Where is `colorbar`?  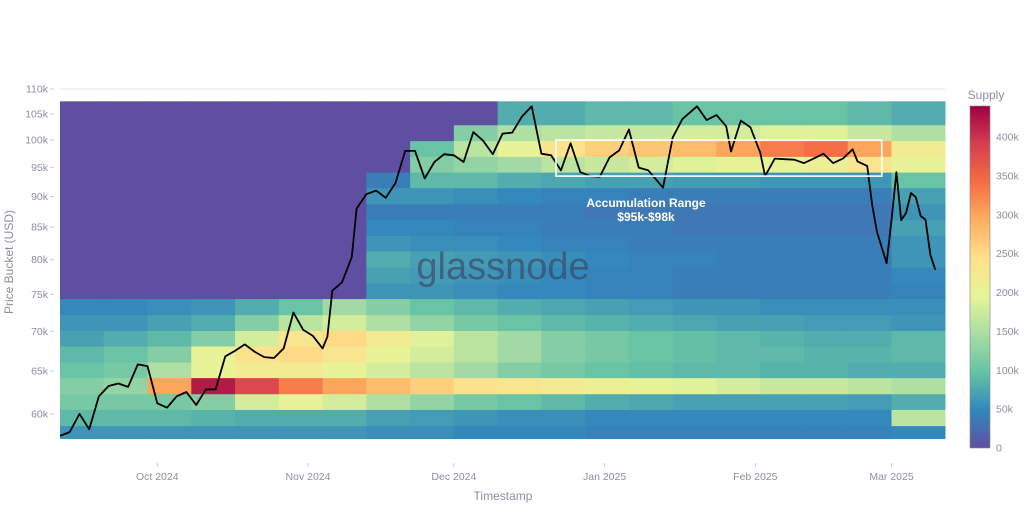 colorbar is located at coordinates (980, 277).